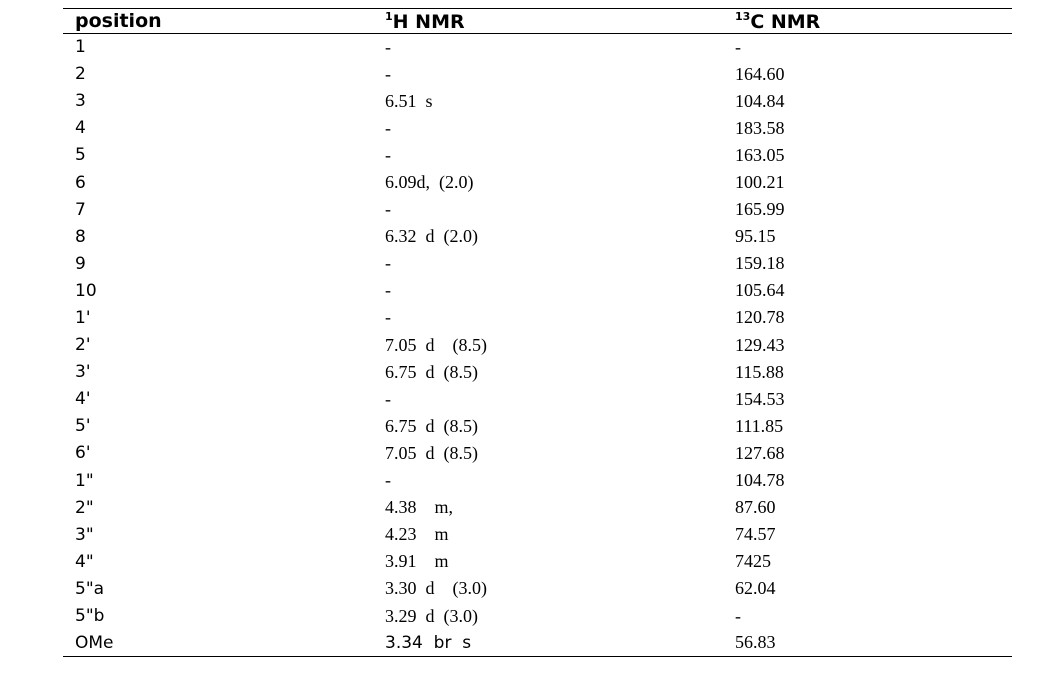 The image size is (1060, 676). I want to click on header-text: H NMR, so click(428, 21).